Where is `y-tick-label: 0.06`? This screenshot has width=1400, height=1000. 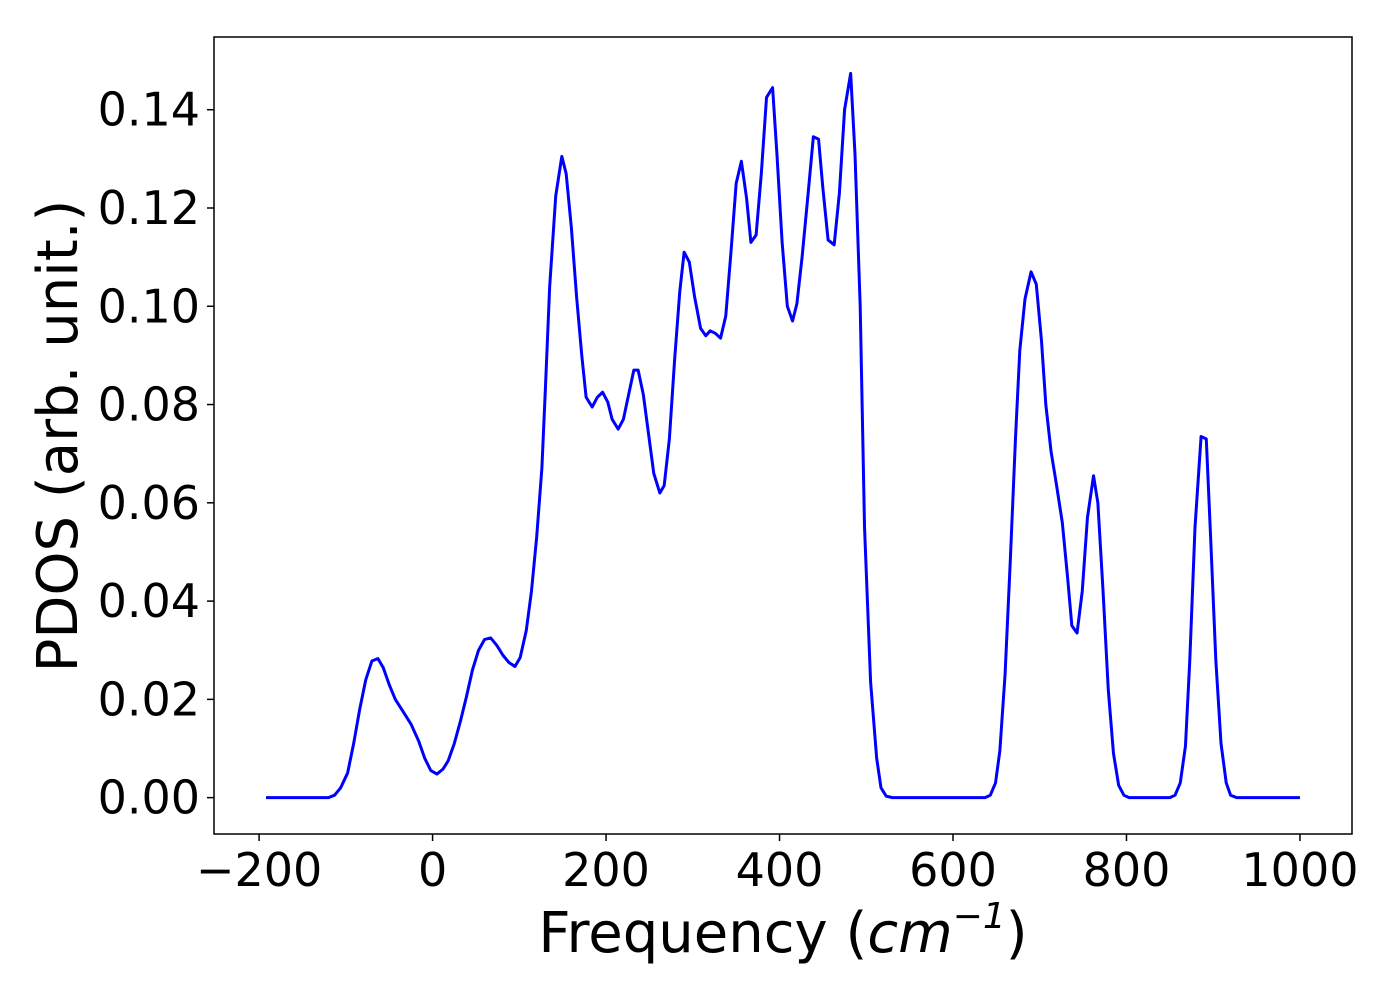
y-tick-label: 0.06 is located at coordinates (149, 503).